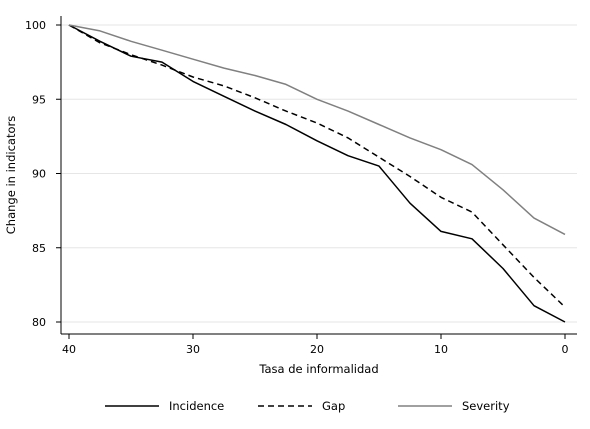 This screenshot has width=590, height=429. What do you see at coordinates (39, 174) in the screenshot?
I see `y-tick-label-90: 90` at bounding box center [39, 174].